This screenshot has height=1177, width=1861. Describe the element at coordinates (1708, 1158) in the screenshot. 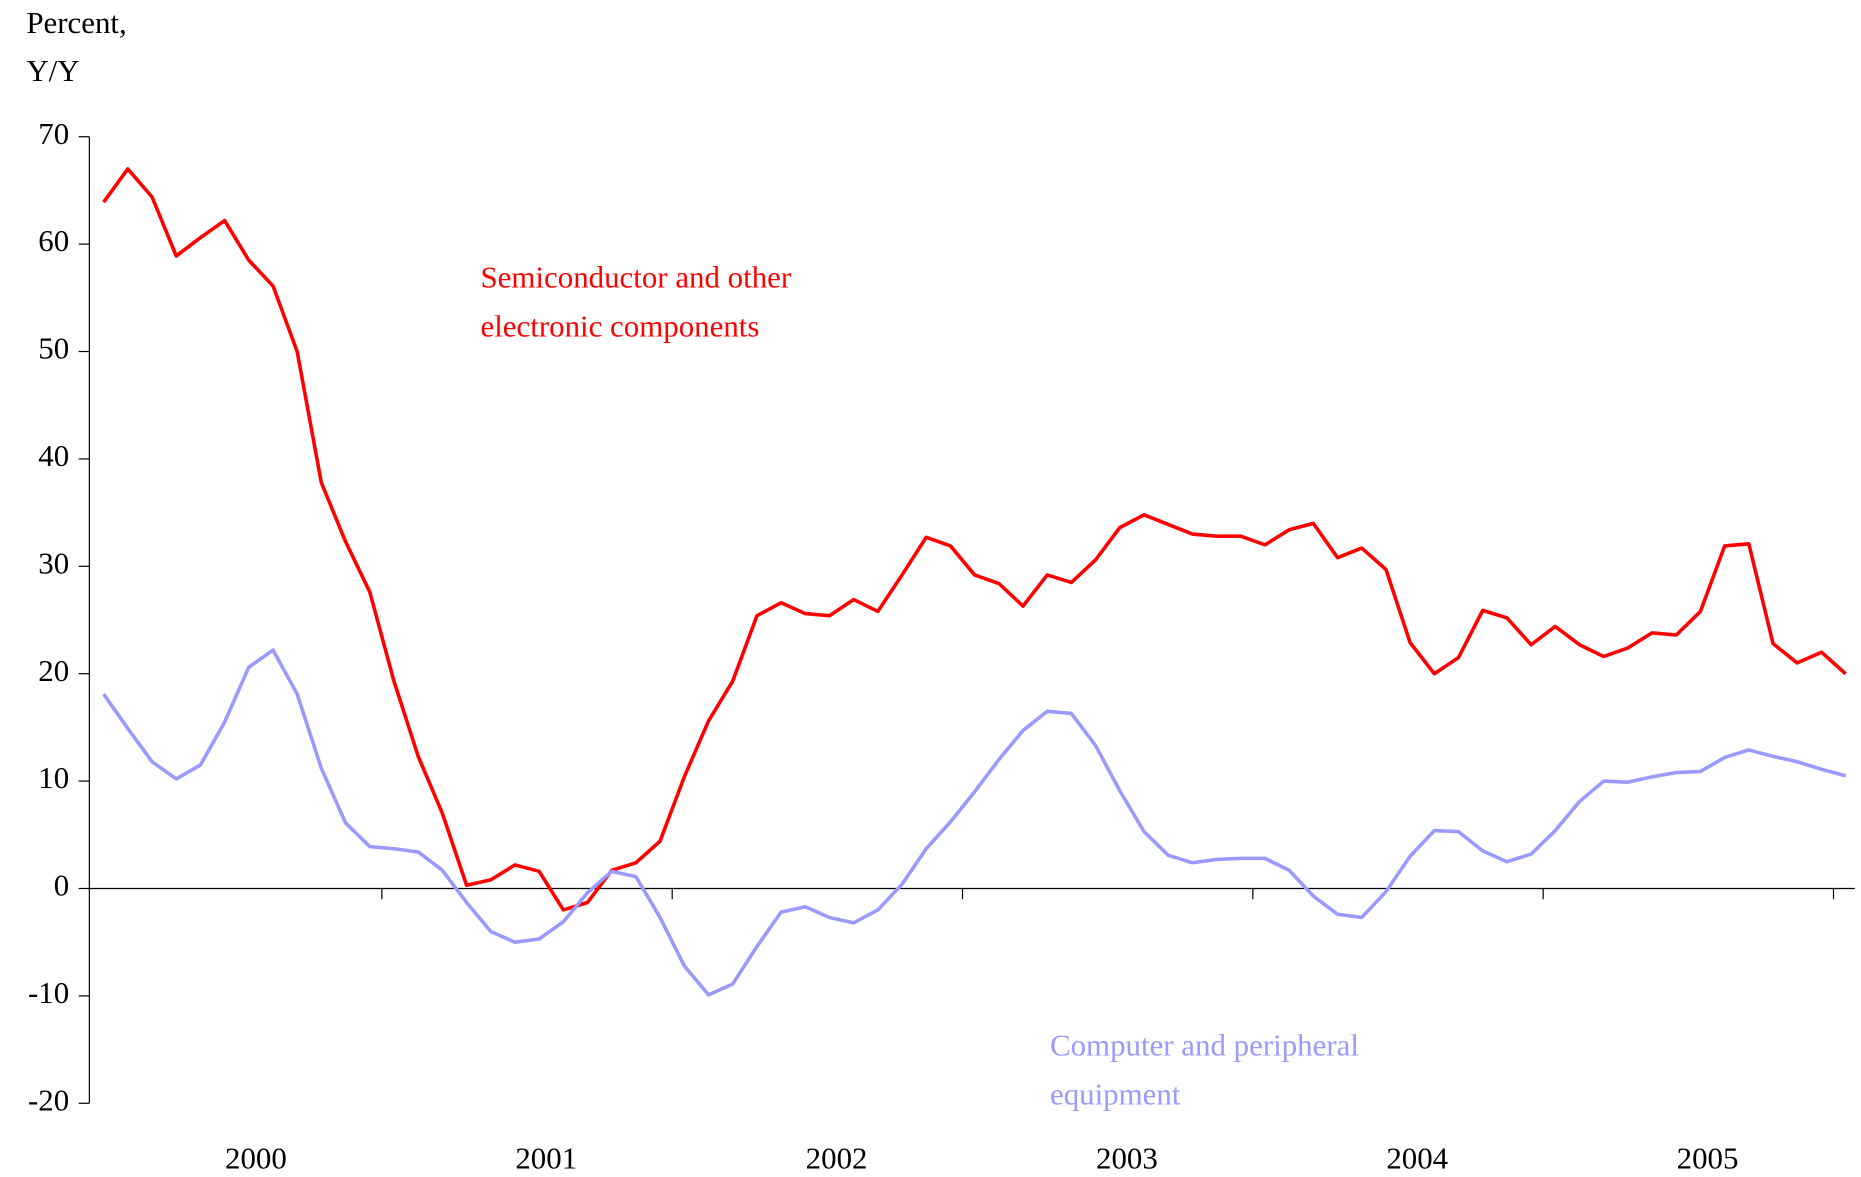

I see `x-tick-label: 2005` at that location.